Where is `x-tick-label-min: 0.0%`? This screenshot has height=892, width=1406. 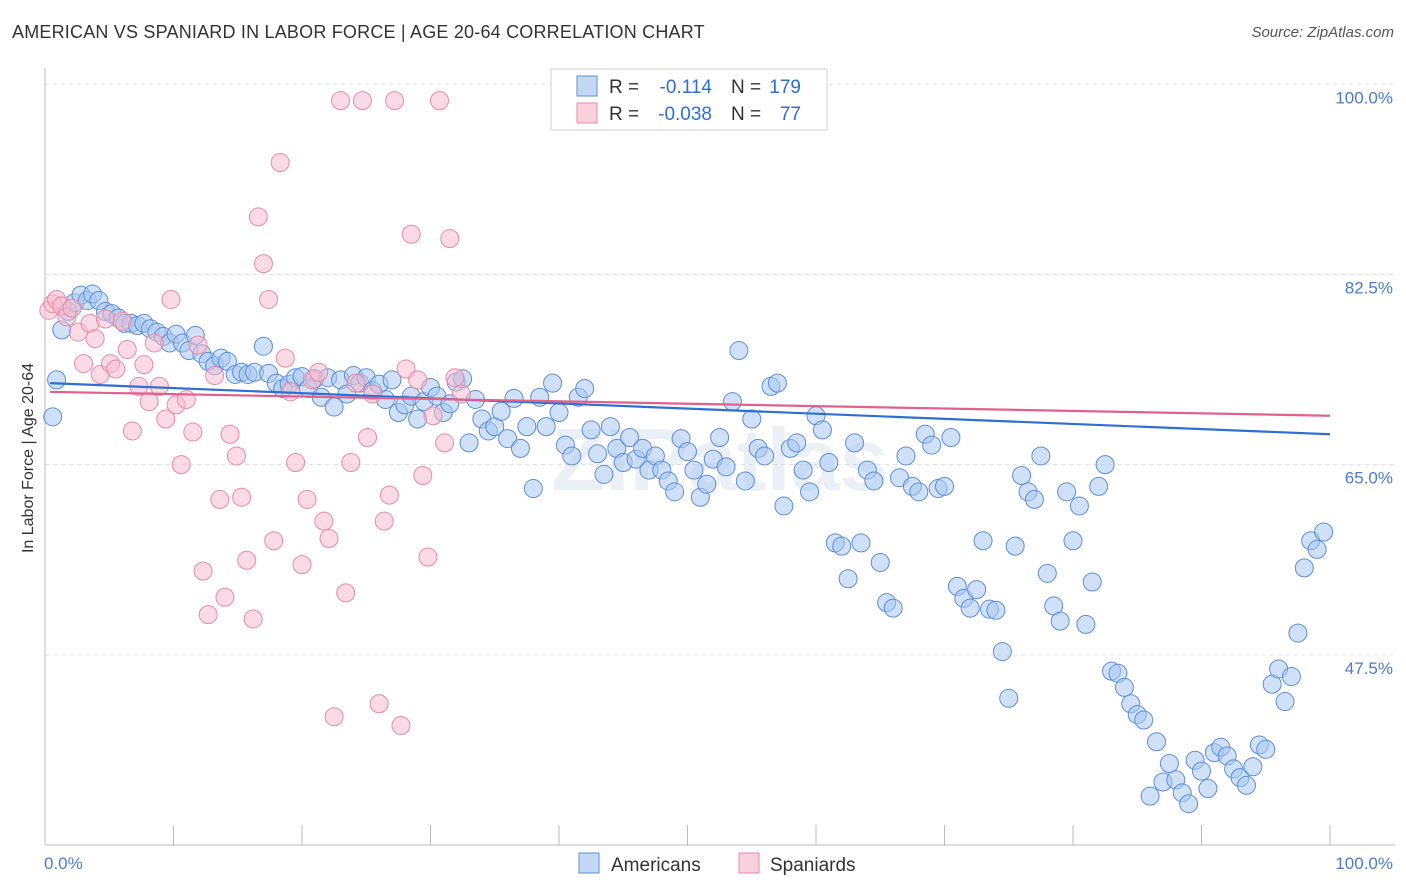
x-tick-label-min: 0.0% is located at coordinates (63, 863).